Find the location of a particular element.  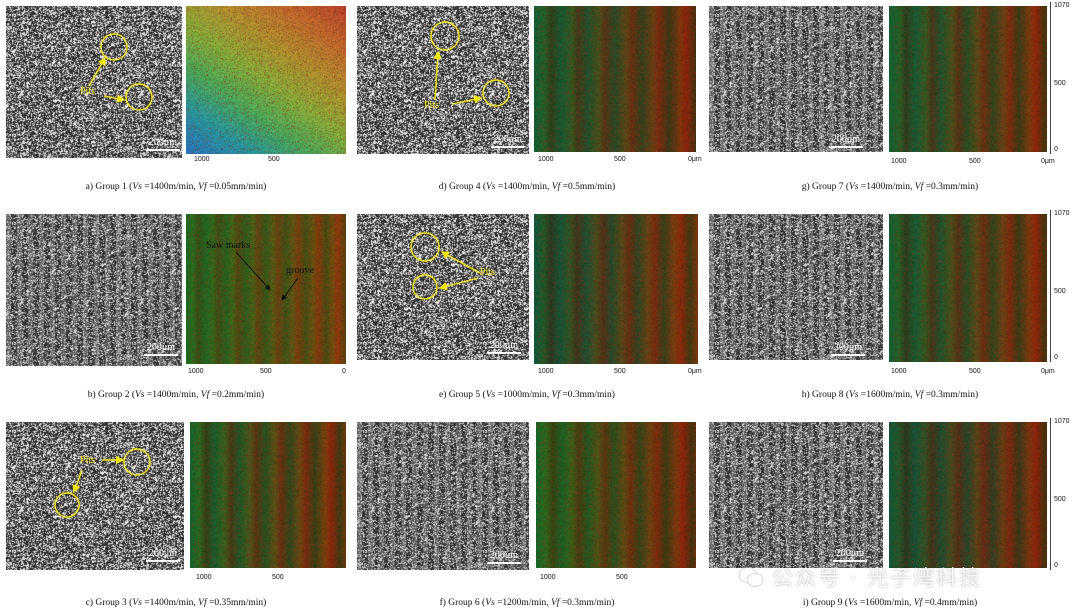

sem-image-f: 200μm is located at coordinates (443, 496).